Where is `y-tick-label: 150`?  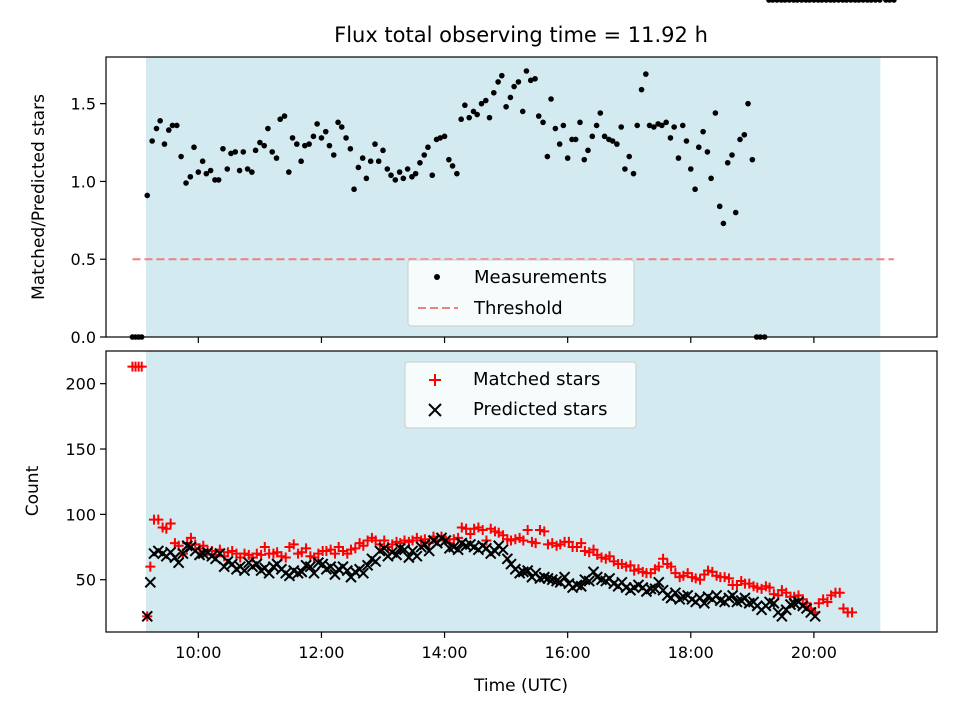 y-tick-label: 150 is located at coordinates (80, 449).